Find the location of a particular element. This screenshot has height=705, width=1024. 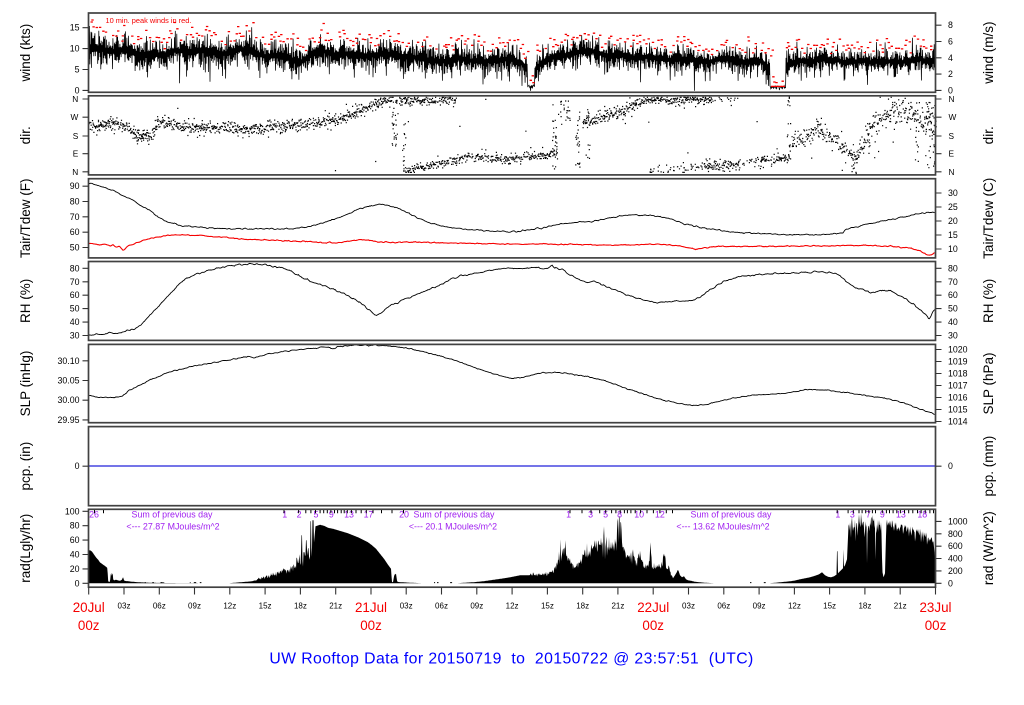

svg-text: 600 is located at coordinates (955, 546).